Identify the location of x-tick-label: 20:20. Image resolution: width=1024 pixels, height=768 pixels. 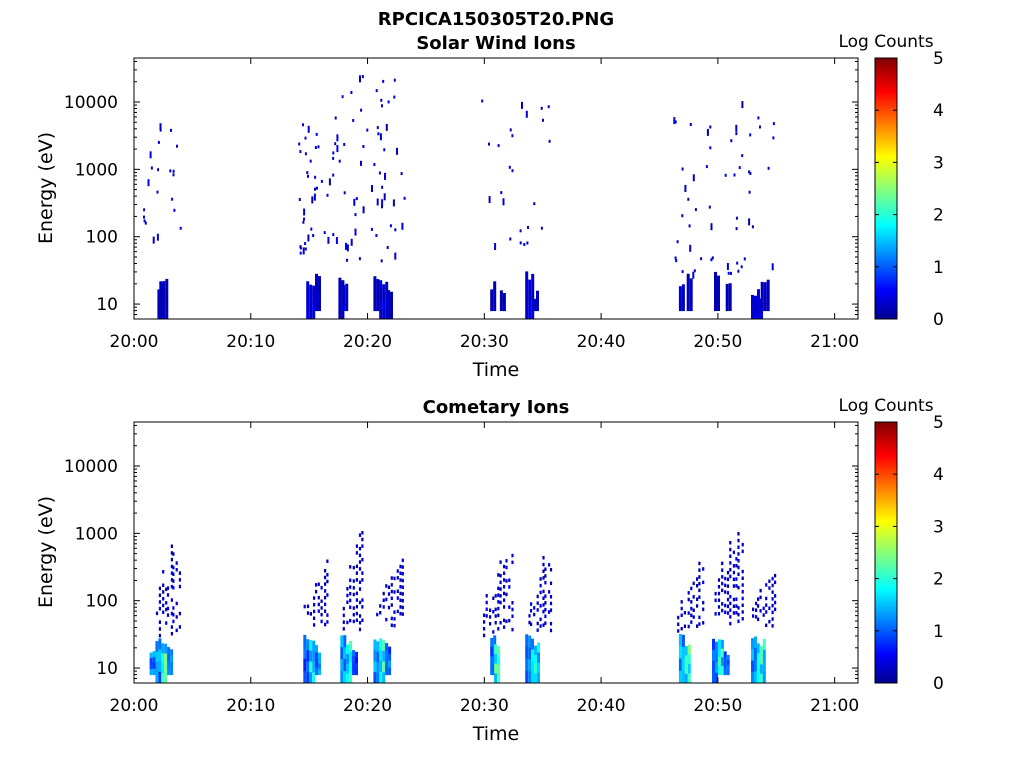
(367, 706).